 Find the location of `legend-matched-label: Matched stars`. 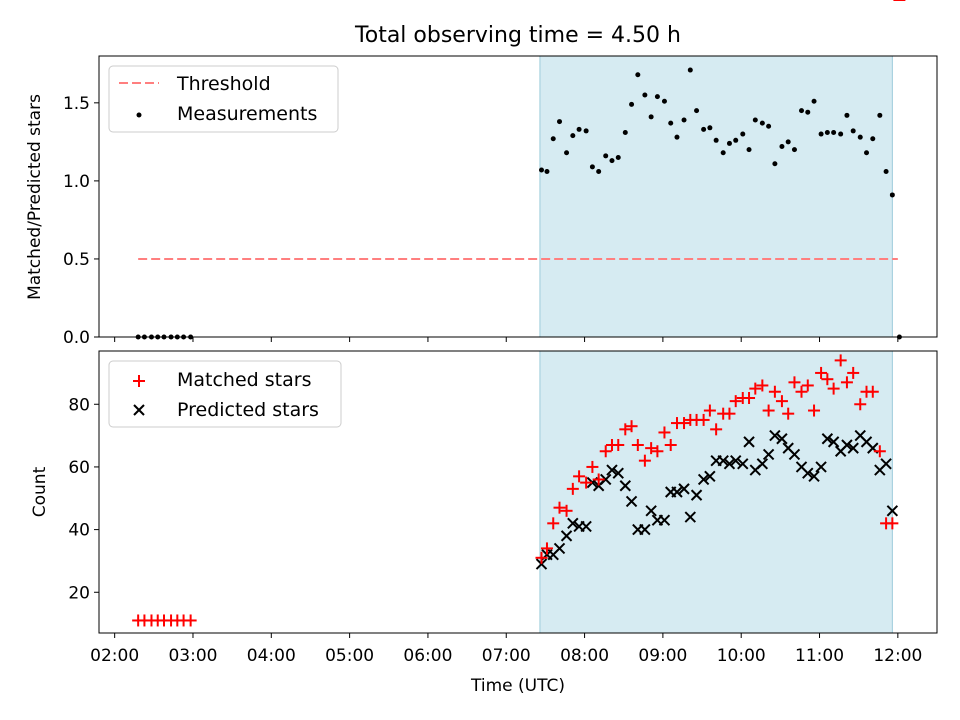

legend-matched-label: Matched stars is located at coordinates (244, 380).